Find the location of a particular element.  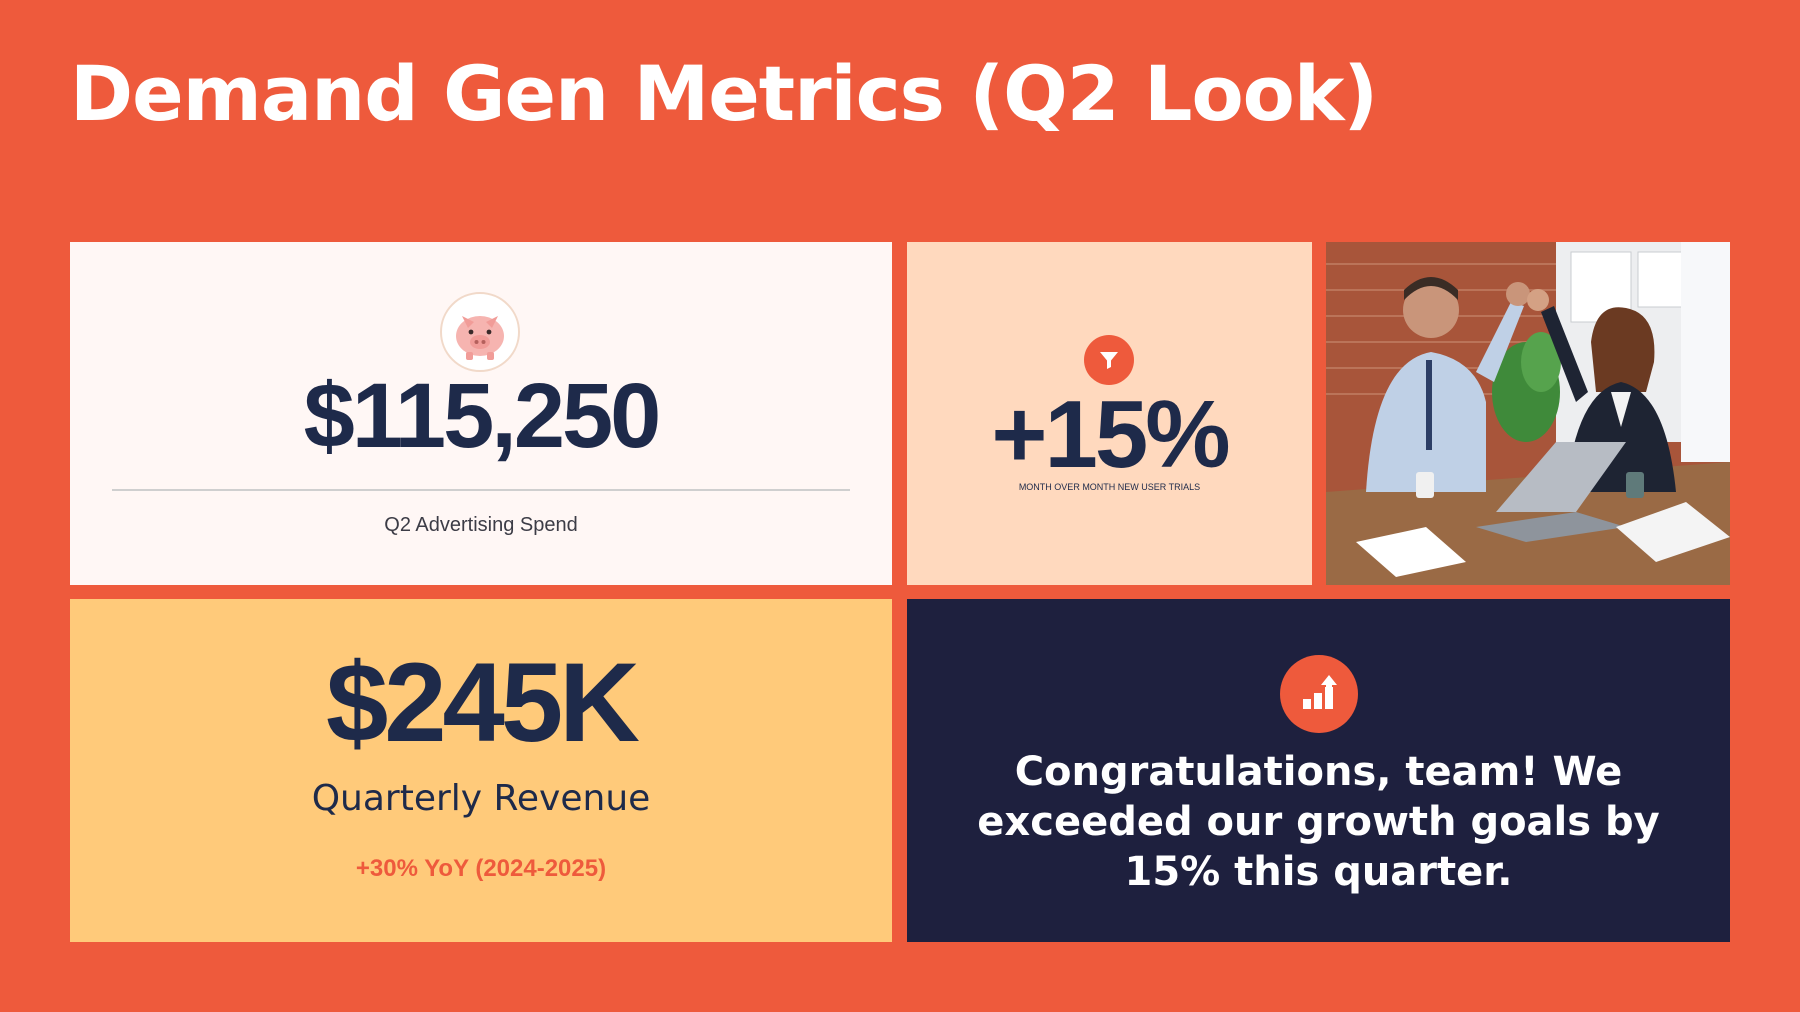

revenue-yoy-change: +30% YoY (2024-2025) is located at coordinates (481, 868).